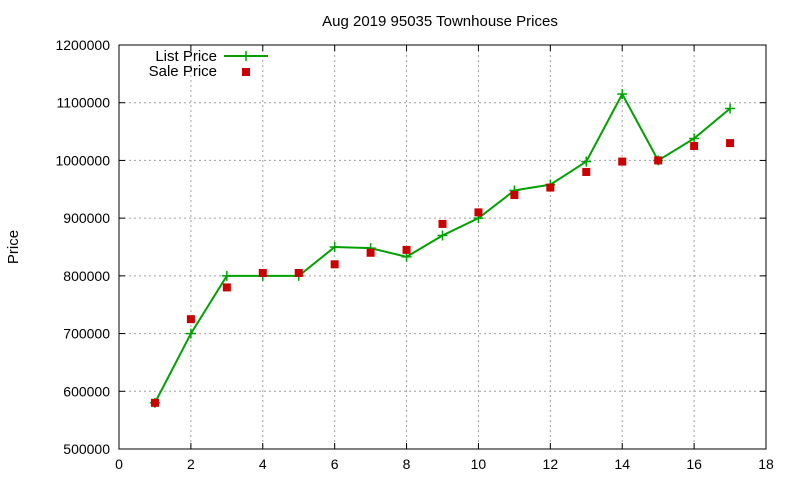 The image size is (800, 480). What do you see at coordinates (246, 56) in the screenshot?
I see `legend-marker-list-price` at bounding box center [246, 56].